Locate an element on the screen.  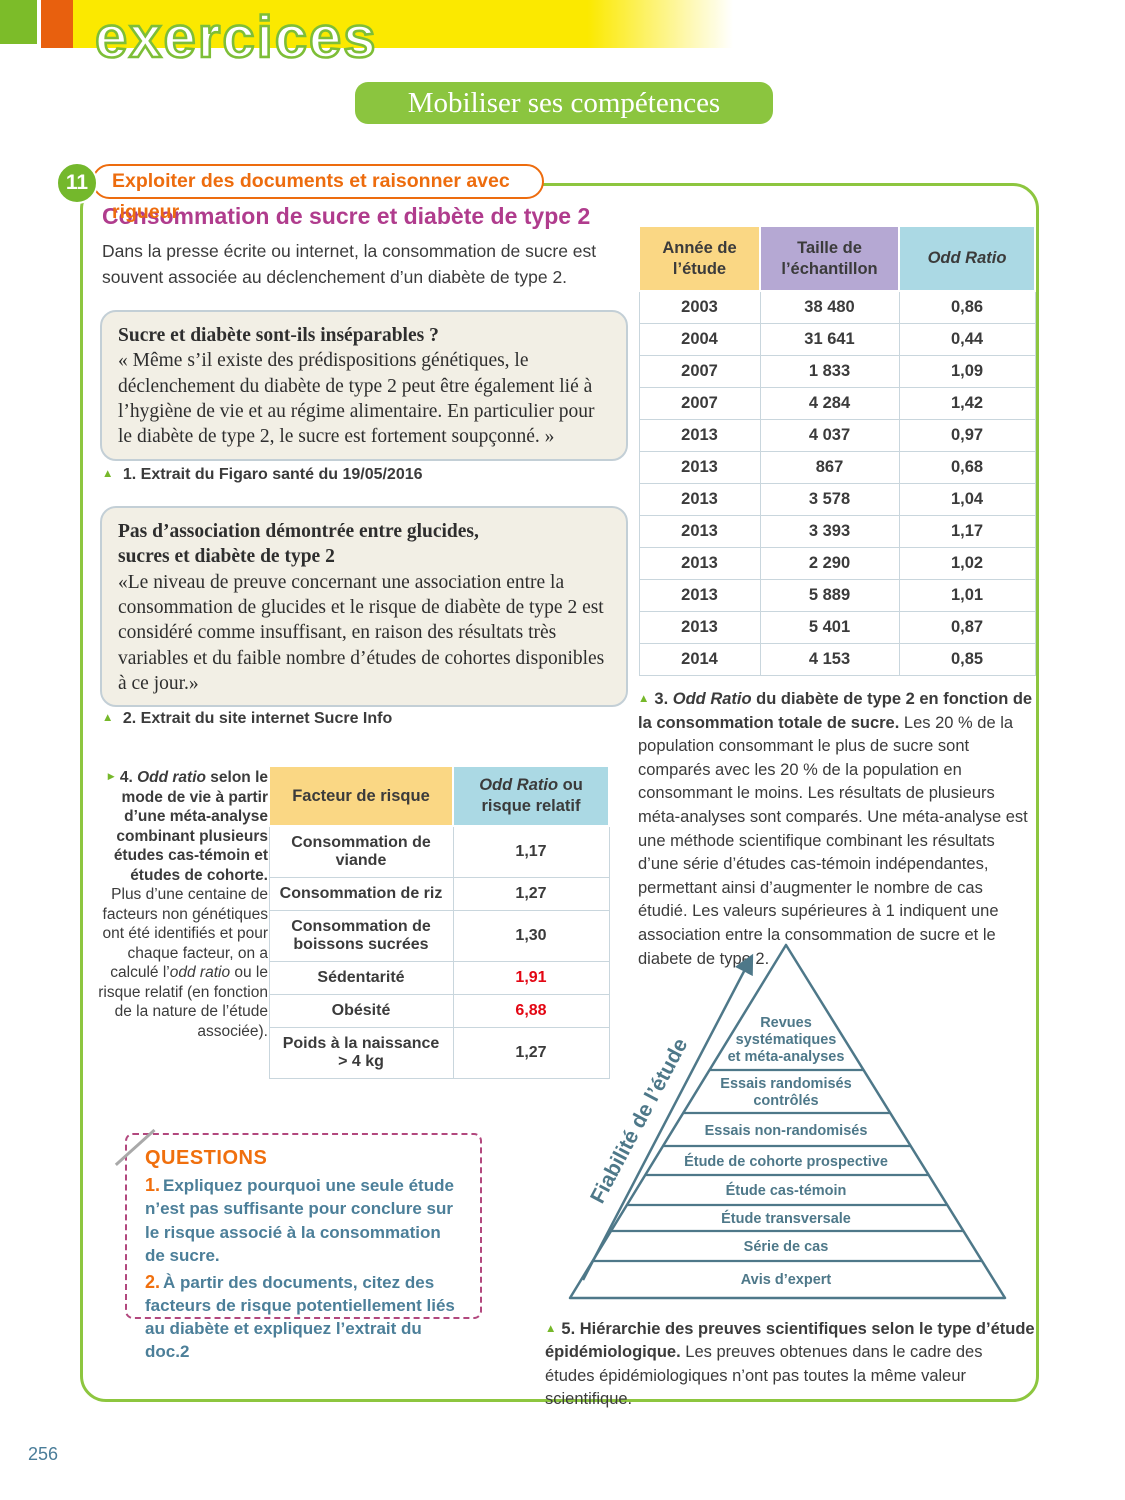
table-row: Poids à la naissance > 4 kg 1,27 is located at coordinates (439, 1053).